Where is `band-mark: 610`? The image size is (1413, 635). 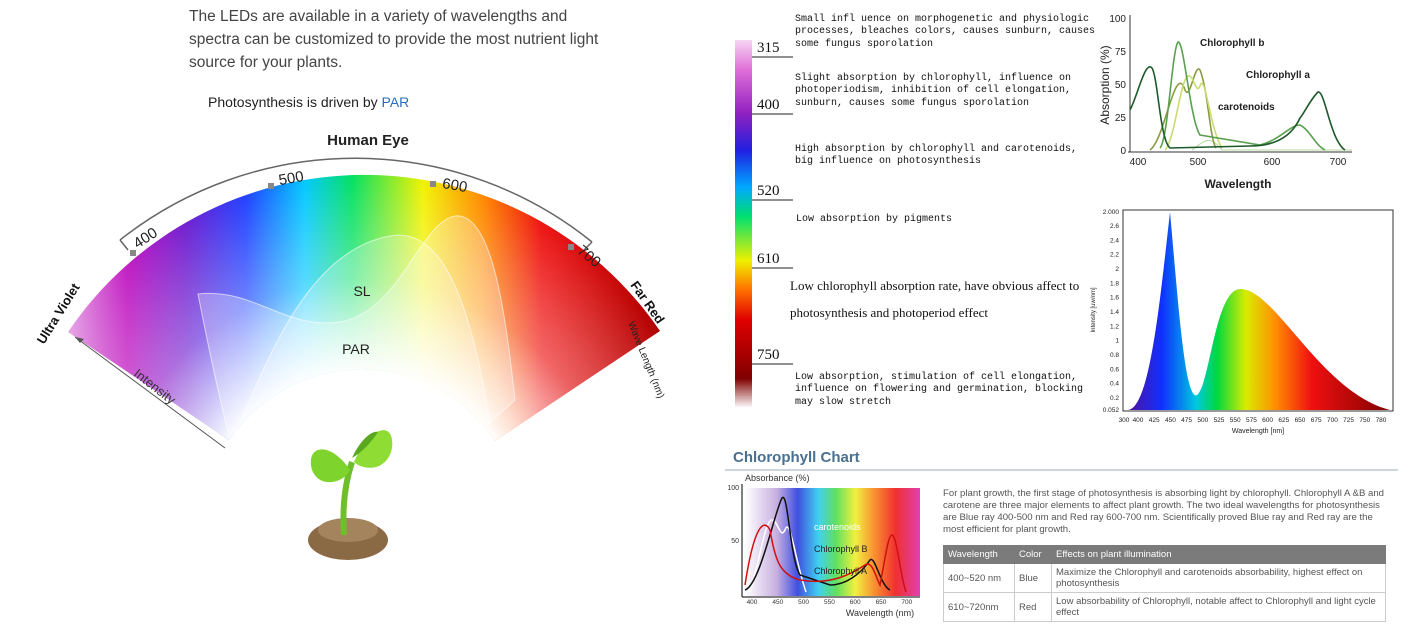 band-mark: 610 is located at coordinates (768, 259).